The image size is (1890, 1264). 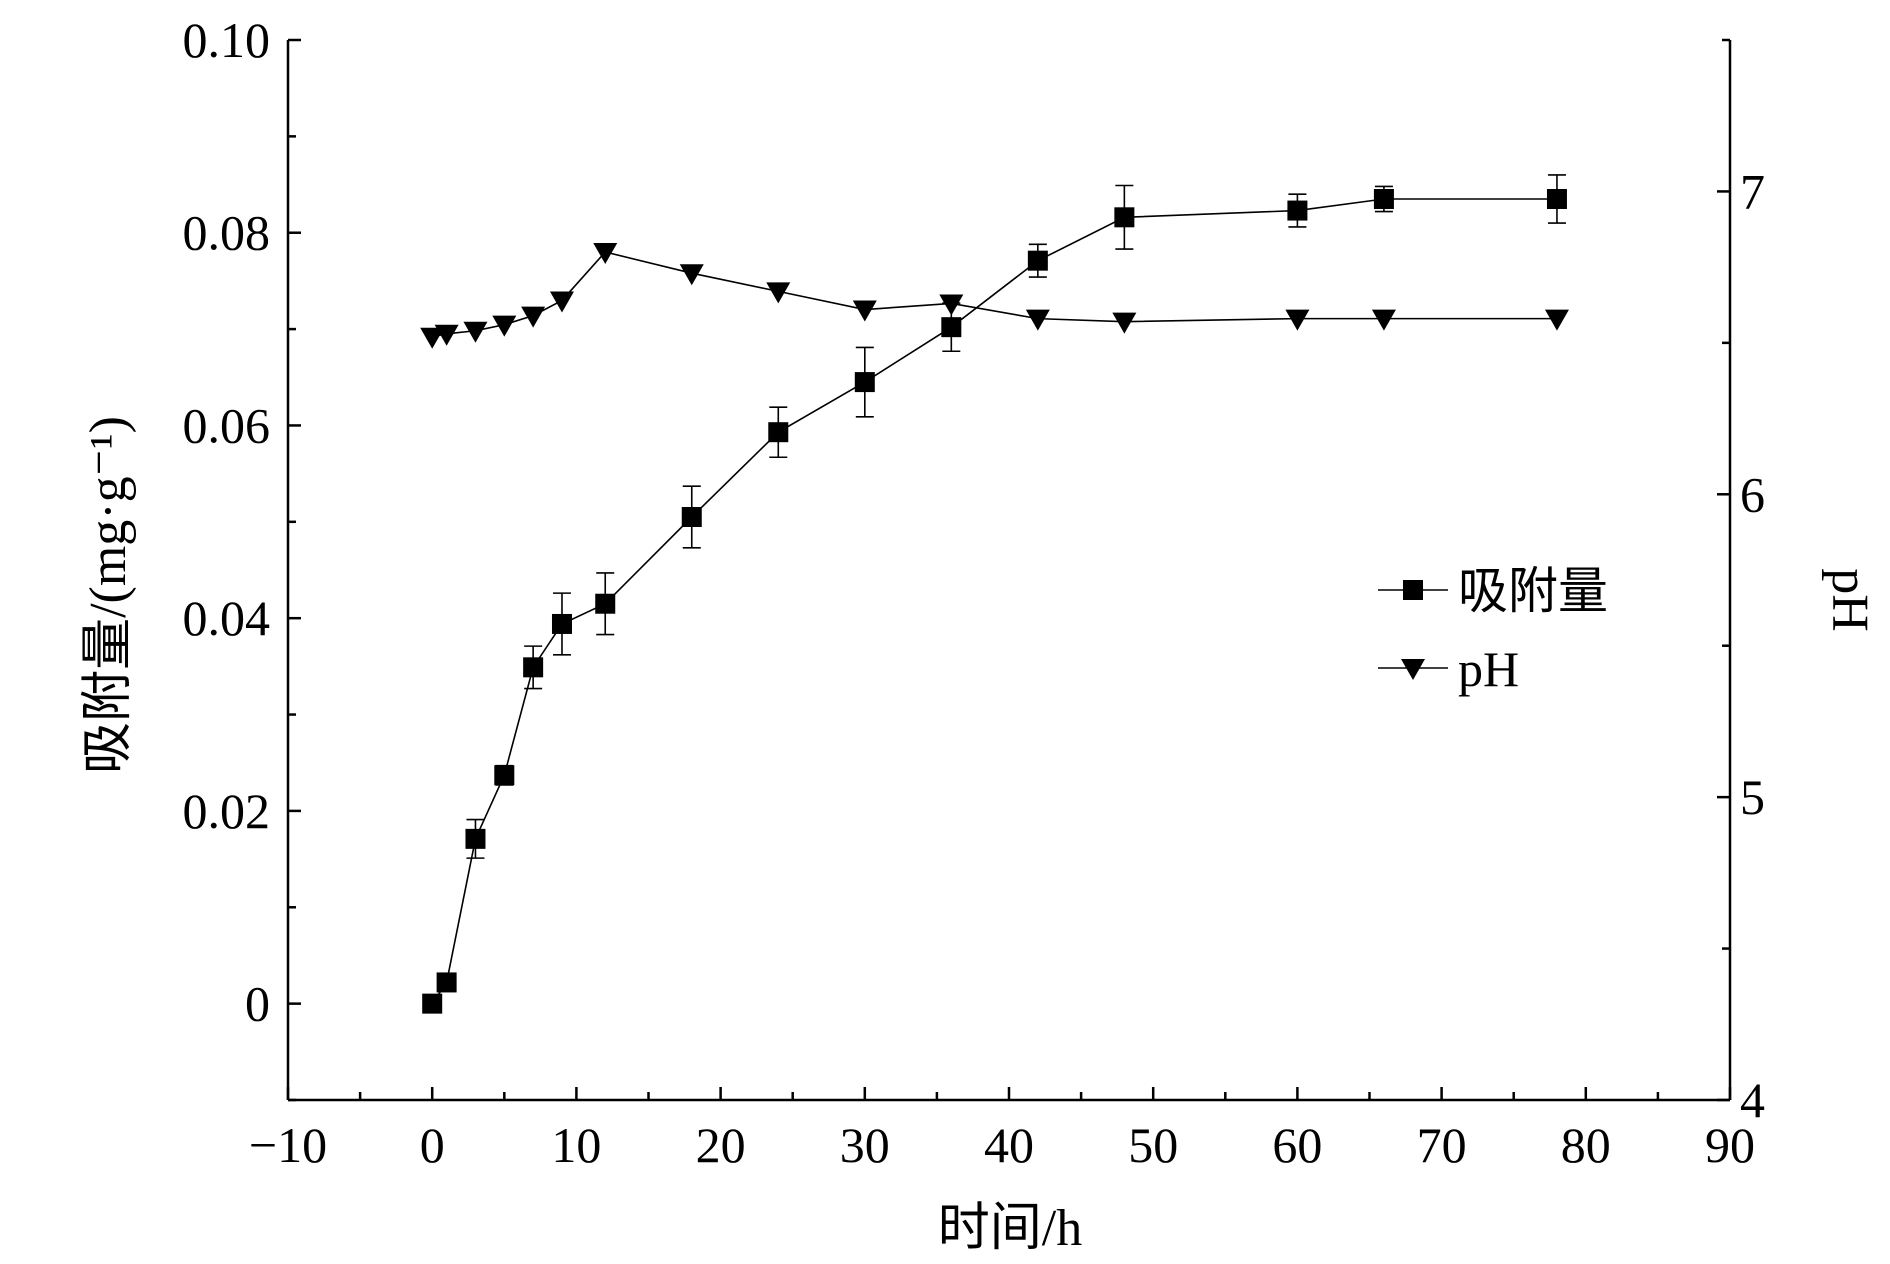 What do you see at coordinates (721, 1145) in the screenshot?
I see `x-tick-label: 20` at bounding box center [721, 1145].